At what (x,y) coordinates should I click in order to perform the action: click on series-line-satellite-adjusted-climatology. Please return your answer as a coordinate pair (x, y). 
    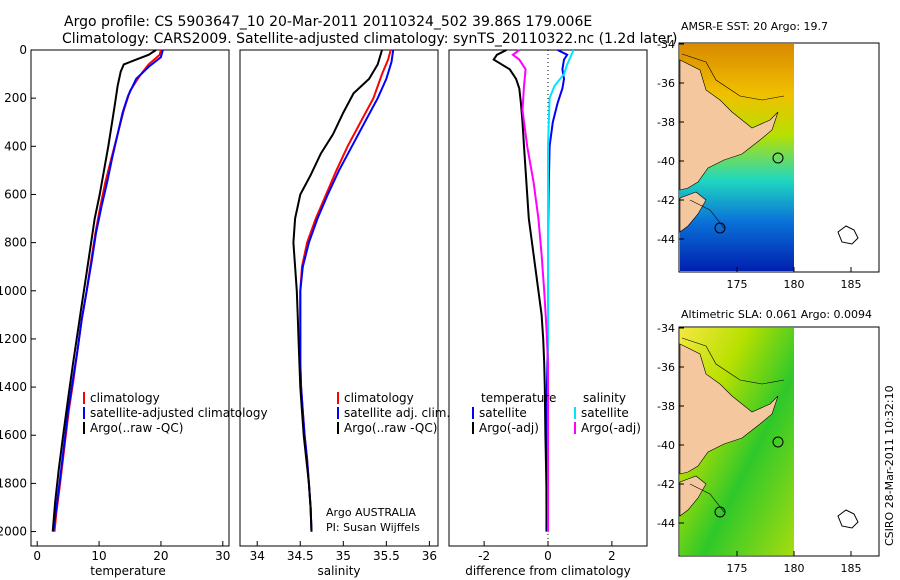
    Looking at the image, I should click on (108, 290).